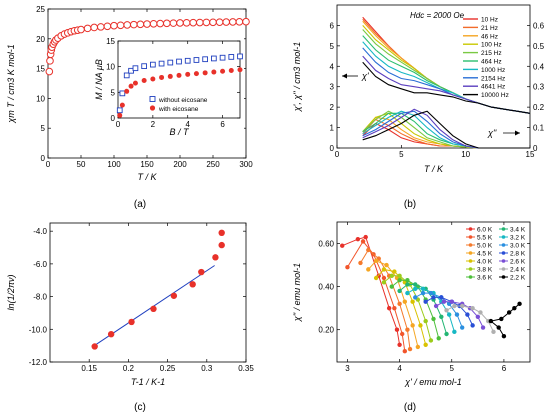 Image resolution: width=550 pixels, height=417 pixels. What do you see at coordinates (187, 124) in the screenshot?
I see `a-inset-xtick-label: 4` at bounding box center [187, 124].